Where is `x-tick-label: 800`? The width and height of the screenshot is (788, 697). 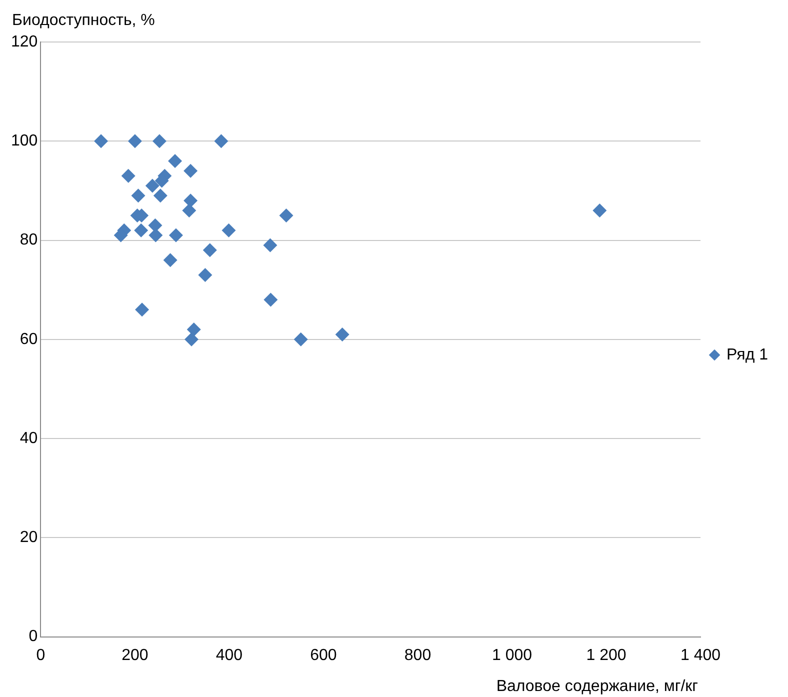 x-tick-label: 800 is located at coordinates (418, 655).